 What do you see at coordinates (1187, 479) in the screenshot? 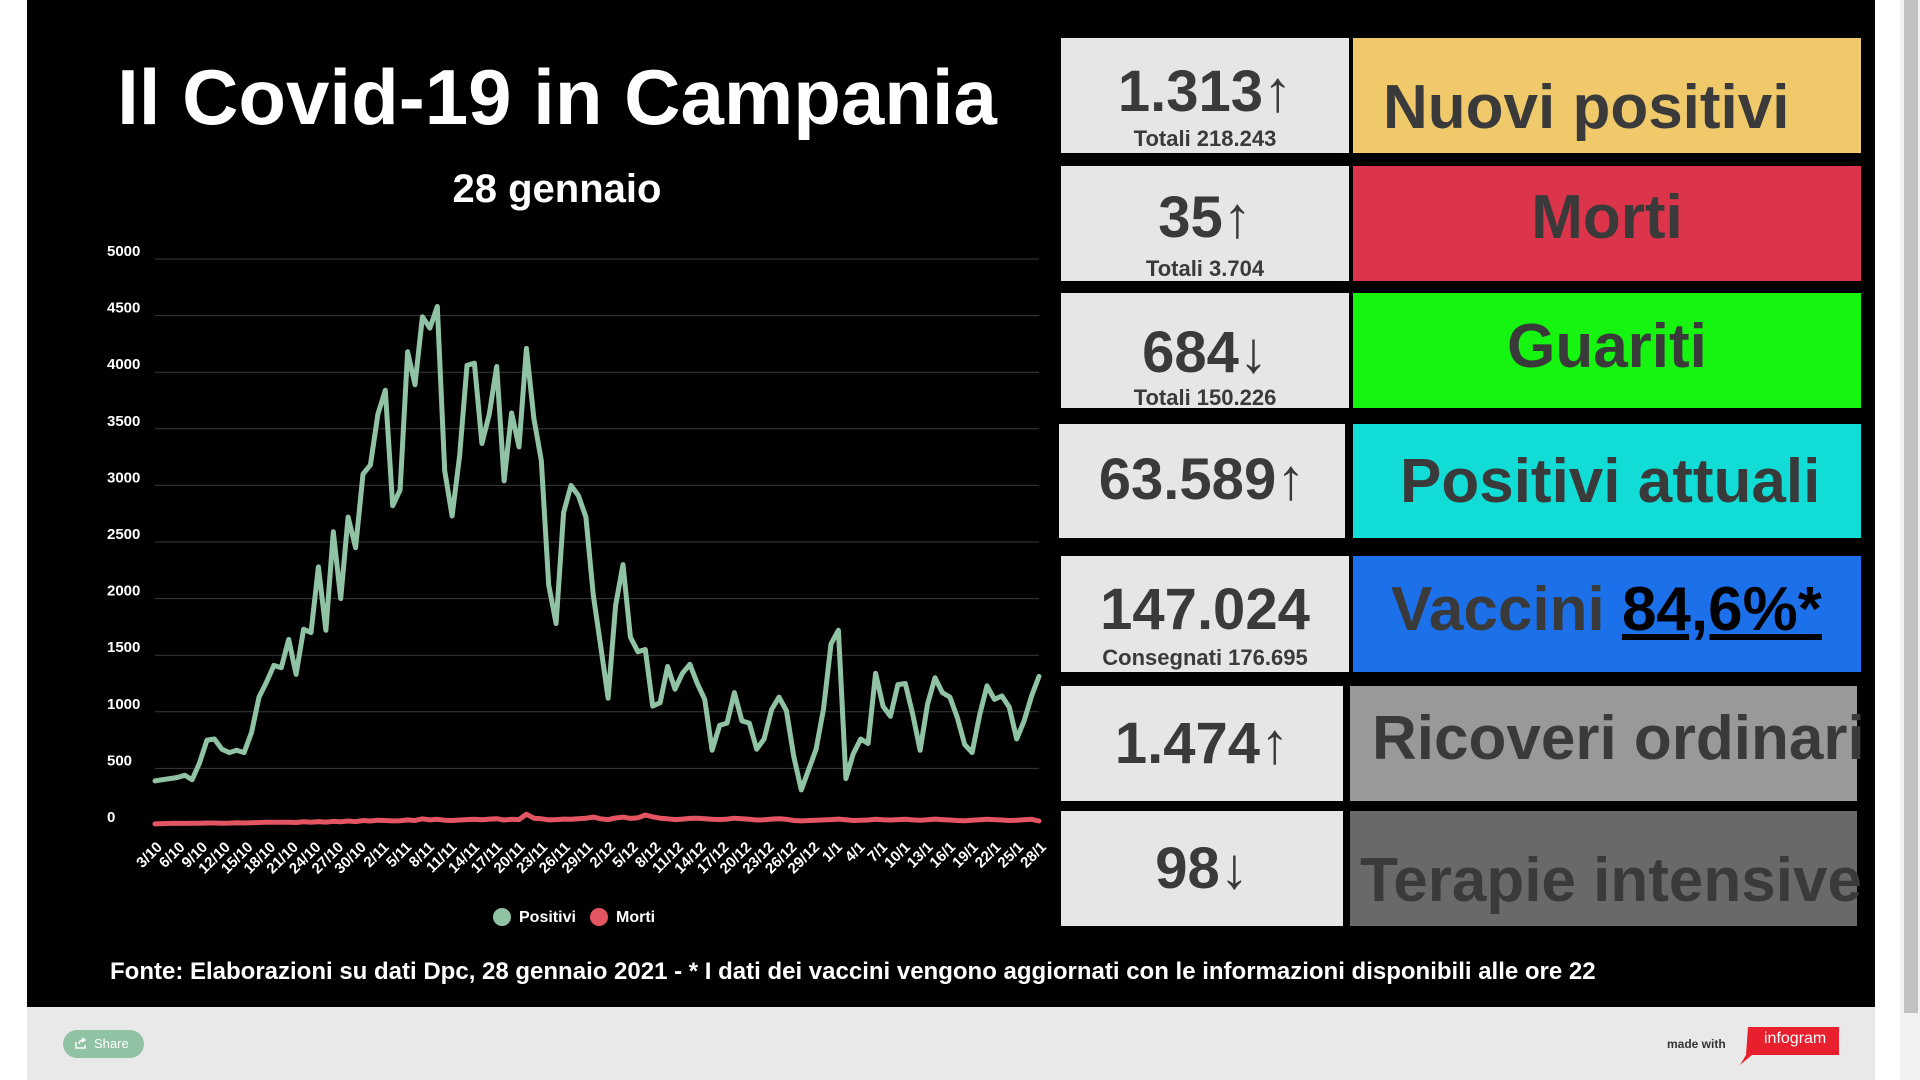
I see `stat-number: 63.589` at bounding box center [1187, 479].